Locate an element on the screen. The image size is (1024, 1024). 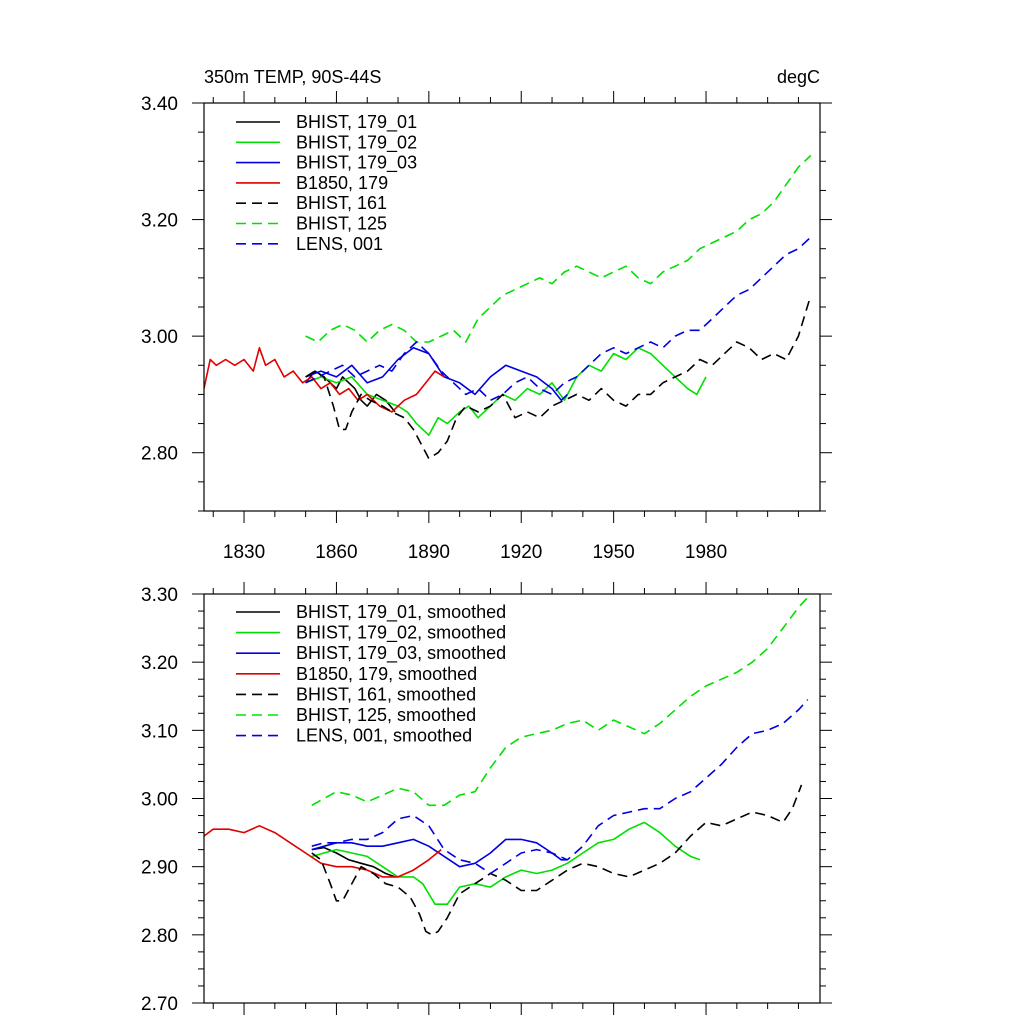
bottom-legend-label-5: BHIST, 125, smoothed is located at coordinates (386, 715).